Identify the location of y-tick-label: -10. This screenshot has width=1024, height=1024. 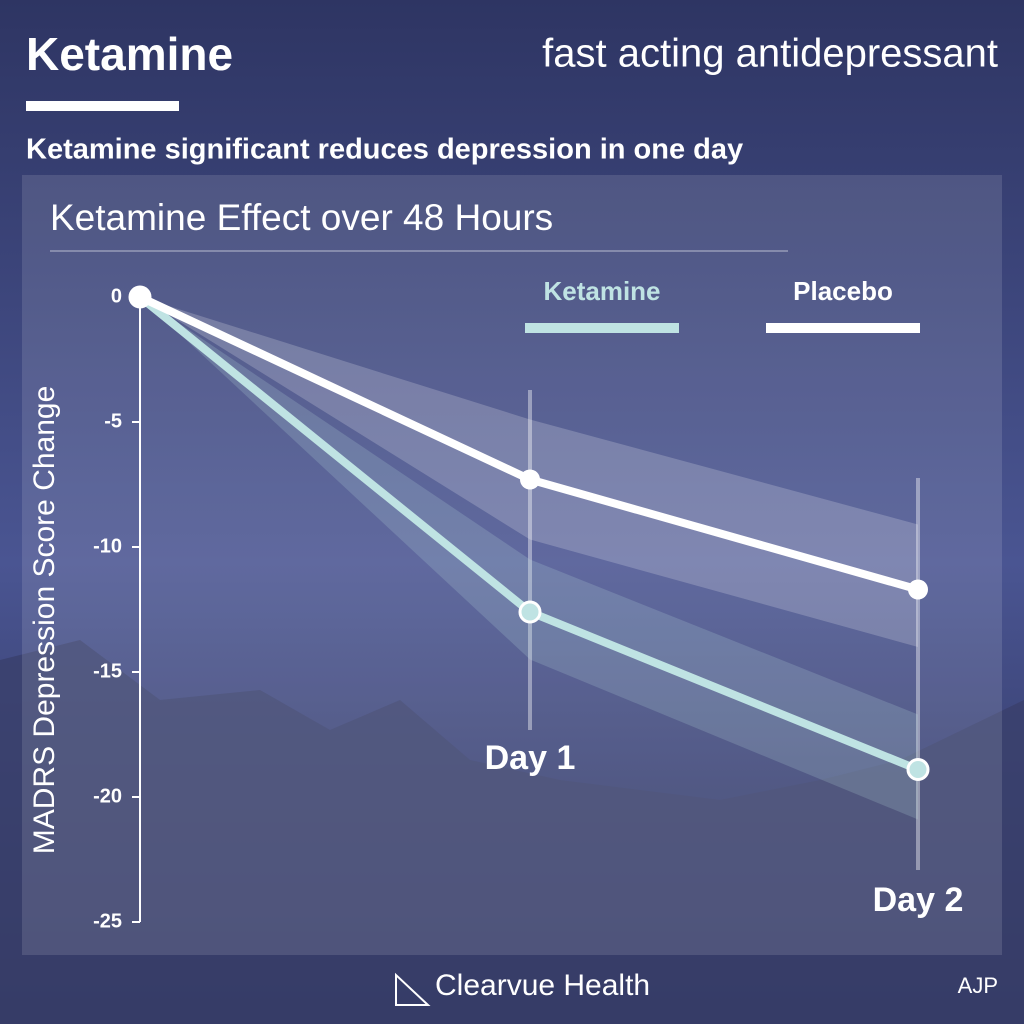
(107, 546).